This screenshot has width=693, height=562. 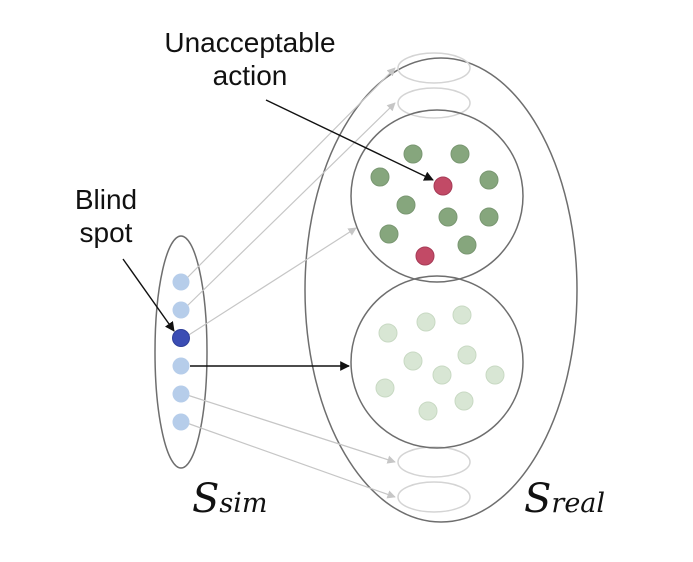 I want to click on blind-spot-pointer-arrow, so click(x=148, y=295).